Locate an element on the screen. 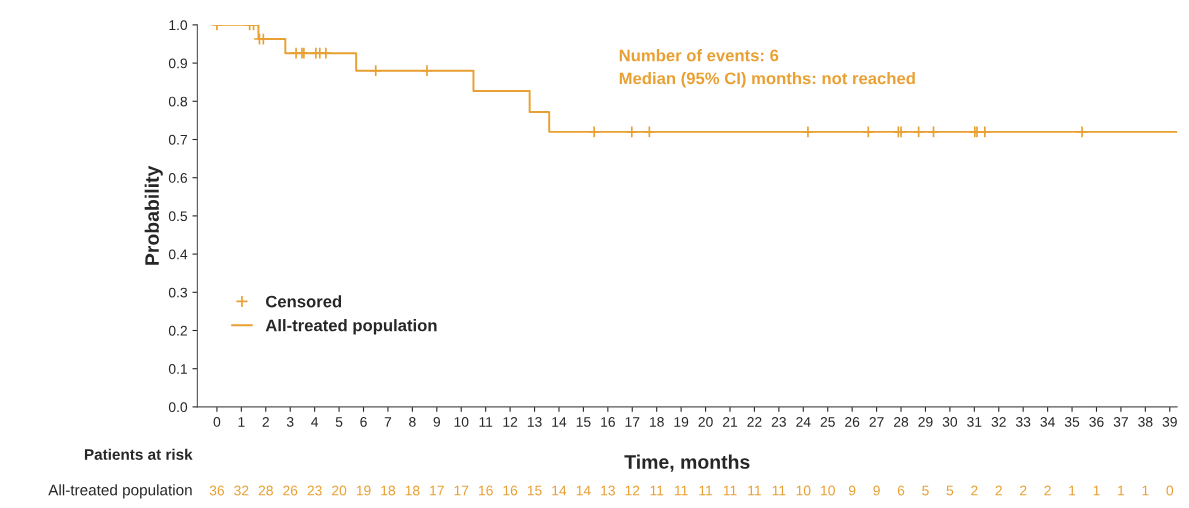 Image resolution: width=1189 pixels, height=508 pixels. text: 32 is located at coordinates (241, 490).